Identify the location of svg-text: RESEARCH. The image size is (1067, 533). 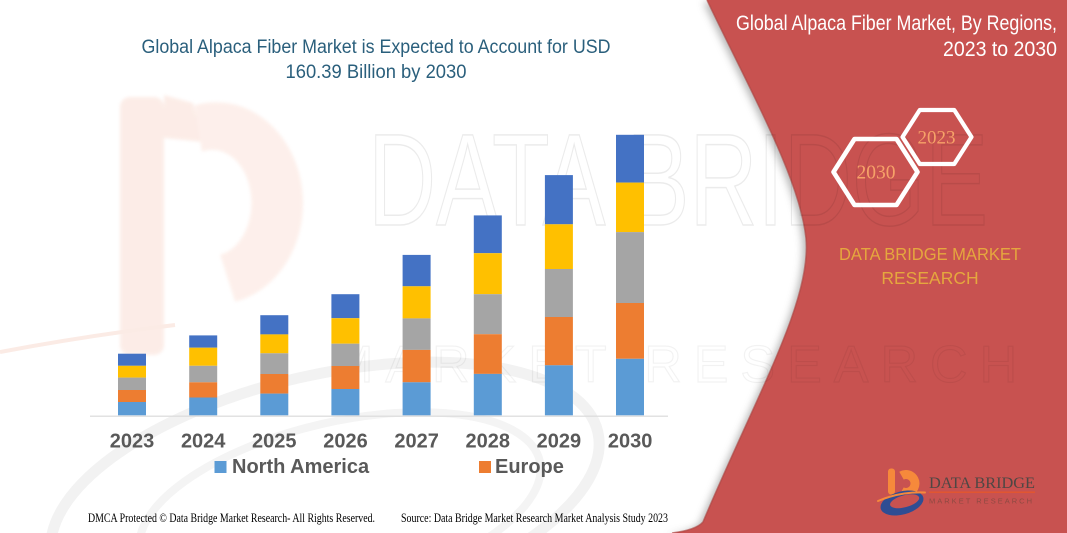
(929, 278).